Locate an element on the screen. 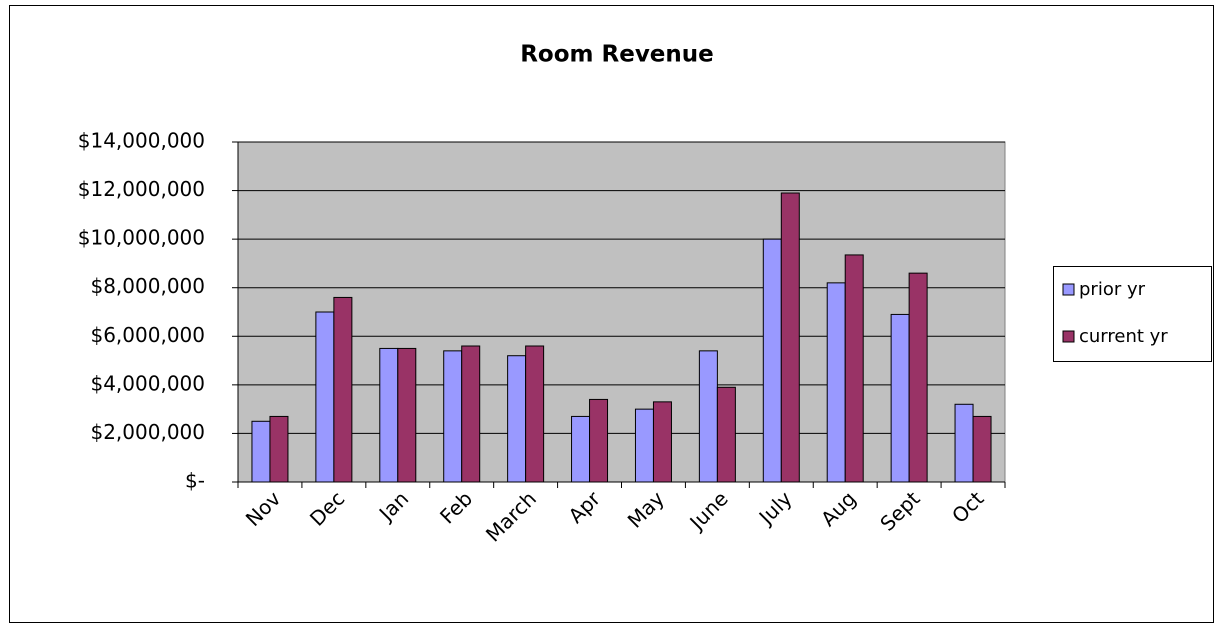 The width and height of the screenshot is (1219, 629). chart-title: Room Revenue is located at coordinates (617, 55).